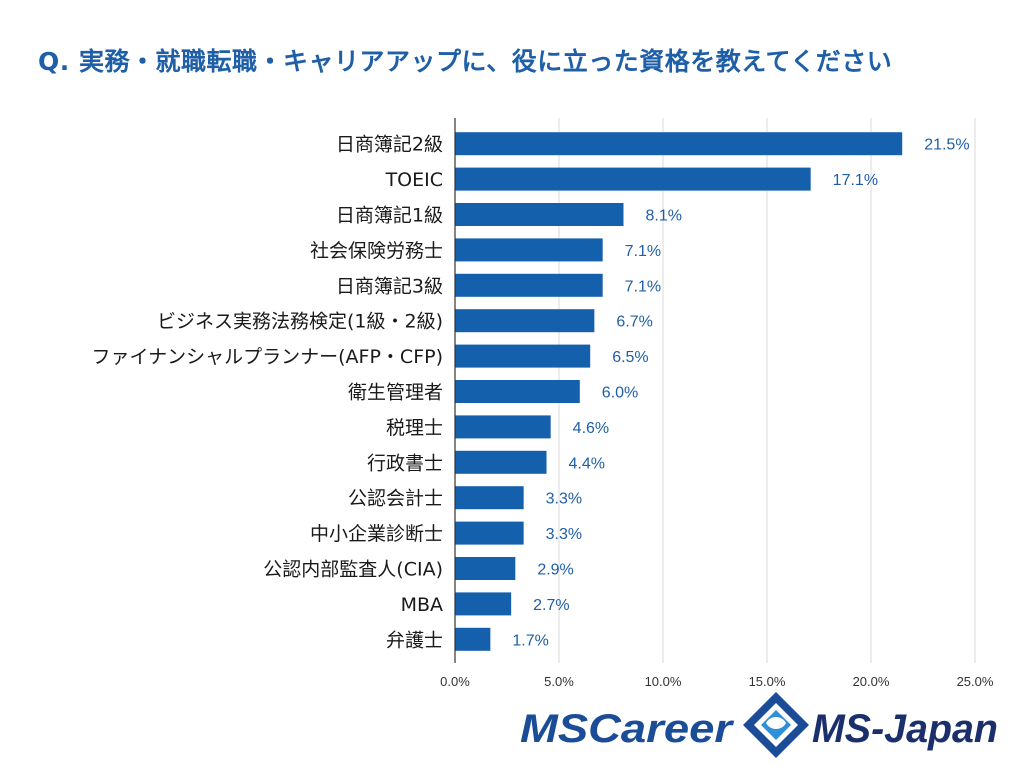 This screenshot has height=768, width=1024. I want to click on x-tick-label: 0.0%, so click(455, 681).